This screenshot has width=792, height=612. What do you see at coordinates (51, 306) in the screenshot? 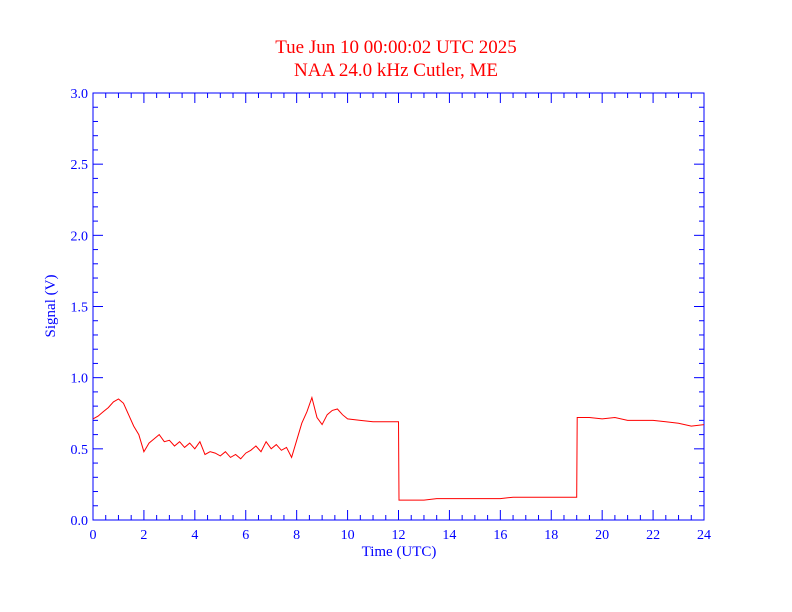
I see `y-axis-label: Signal (V)` at bounding box center [51, 306].